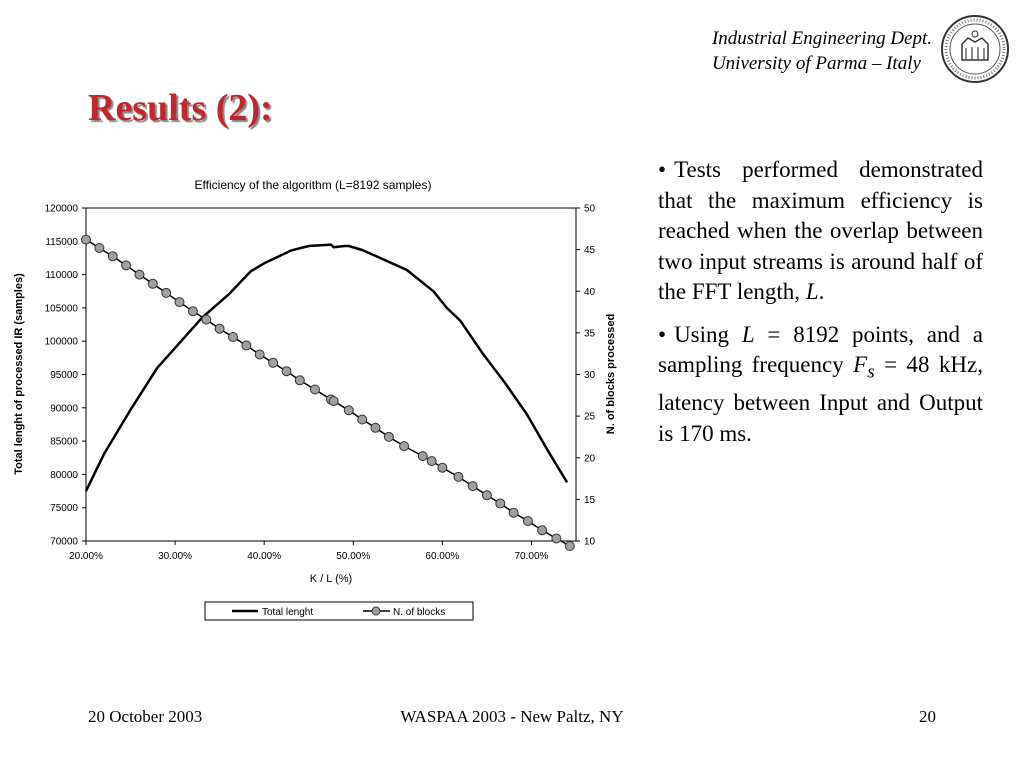 This screenshot has height=768, width=1024. I want to click on x-tick-label: 50.00%, so click(353, 556).